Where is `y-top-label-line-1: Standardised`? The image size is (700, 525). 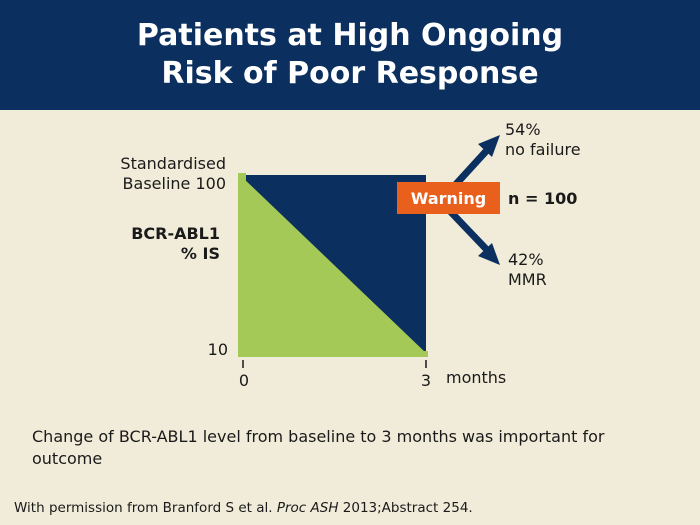
y-top-label-line-1: Standardised is located at coordinates (173, 163).